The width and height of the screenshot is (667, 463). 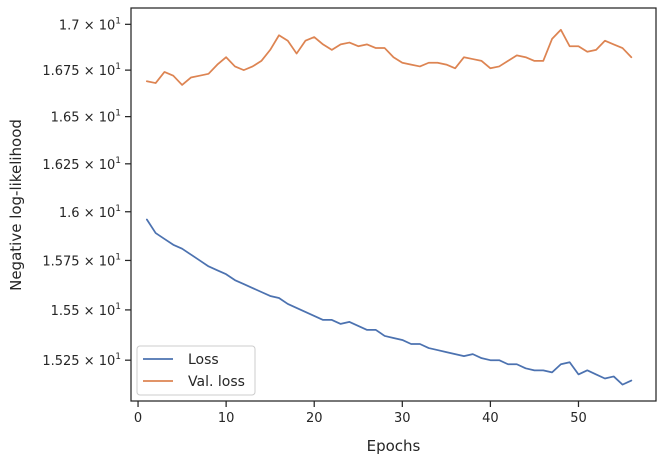 What do you see at coordinates (90, 212) in the screenshot?
I see `y-tick-label-1.6: 1.6 × 10¹` at bounding box center [90, 212].